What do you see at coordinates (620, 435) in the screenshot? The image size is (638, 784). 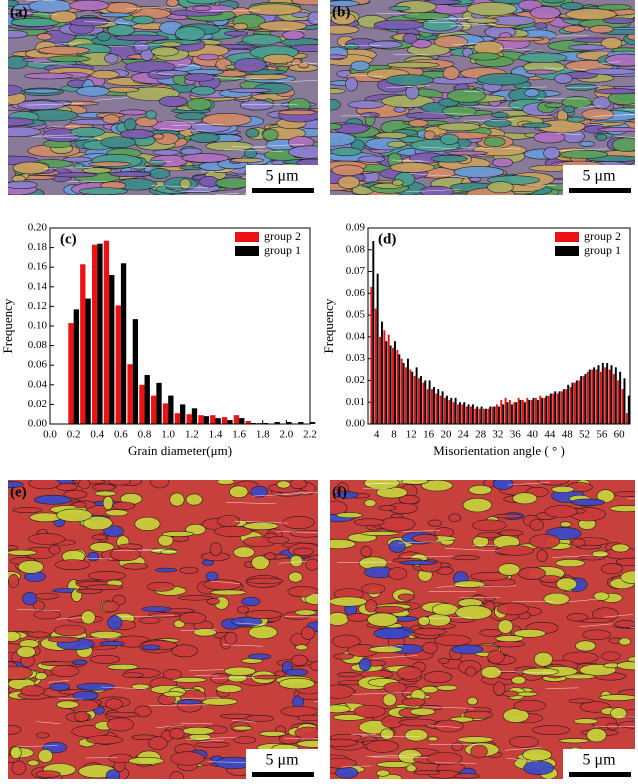 I see `x-tick-label: 60` at bounding box center [620, 435].